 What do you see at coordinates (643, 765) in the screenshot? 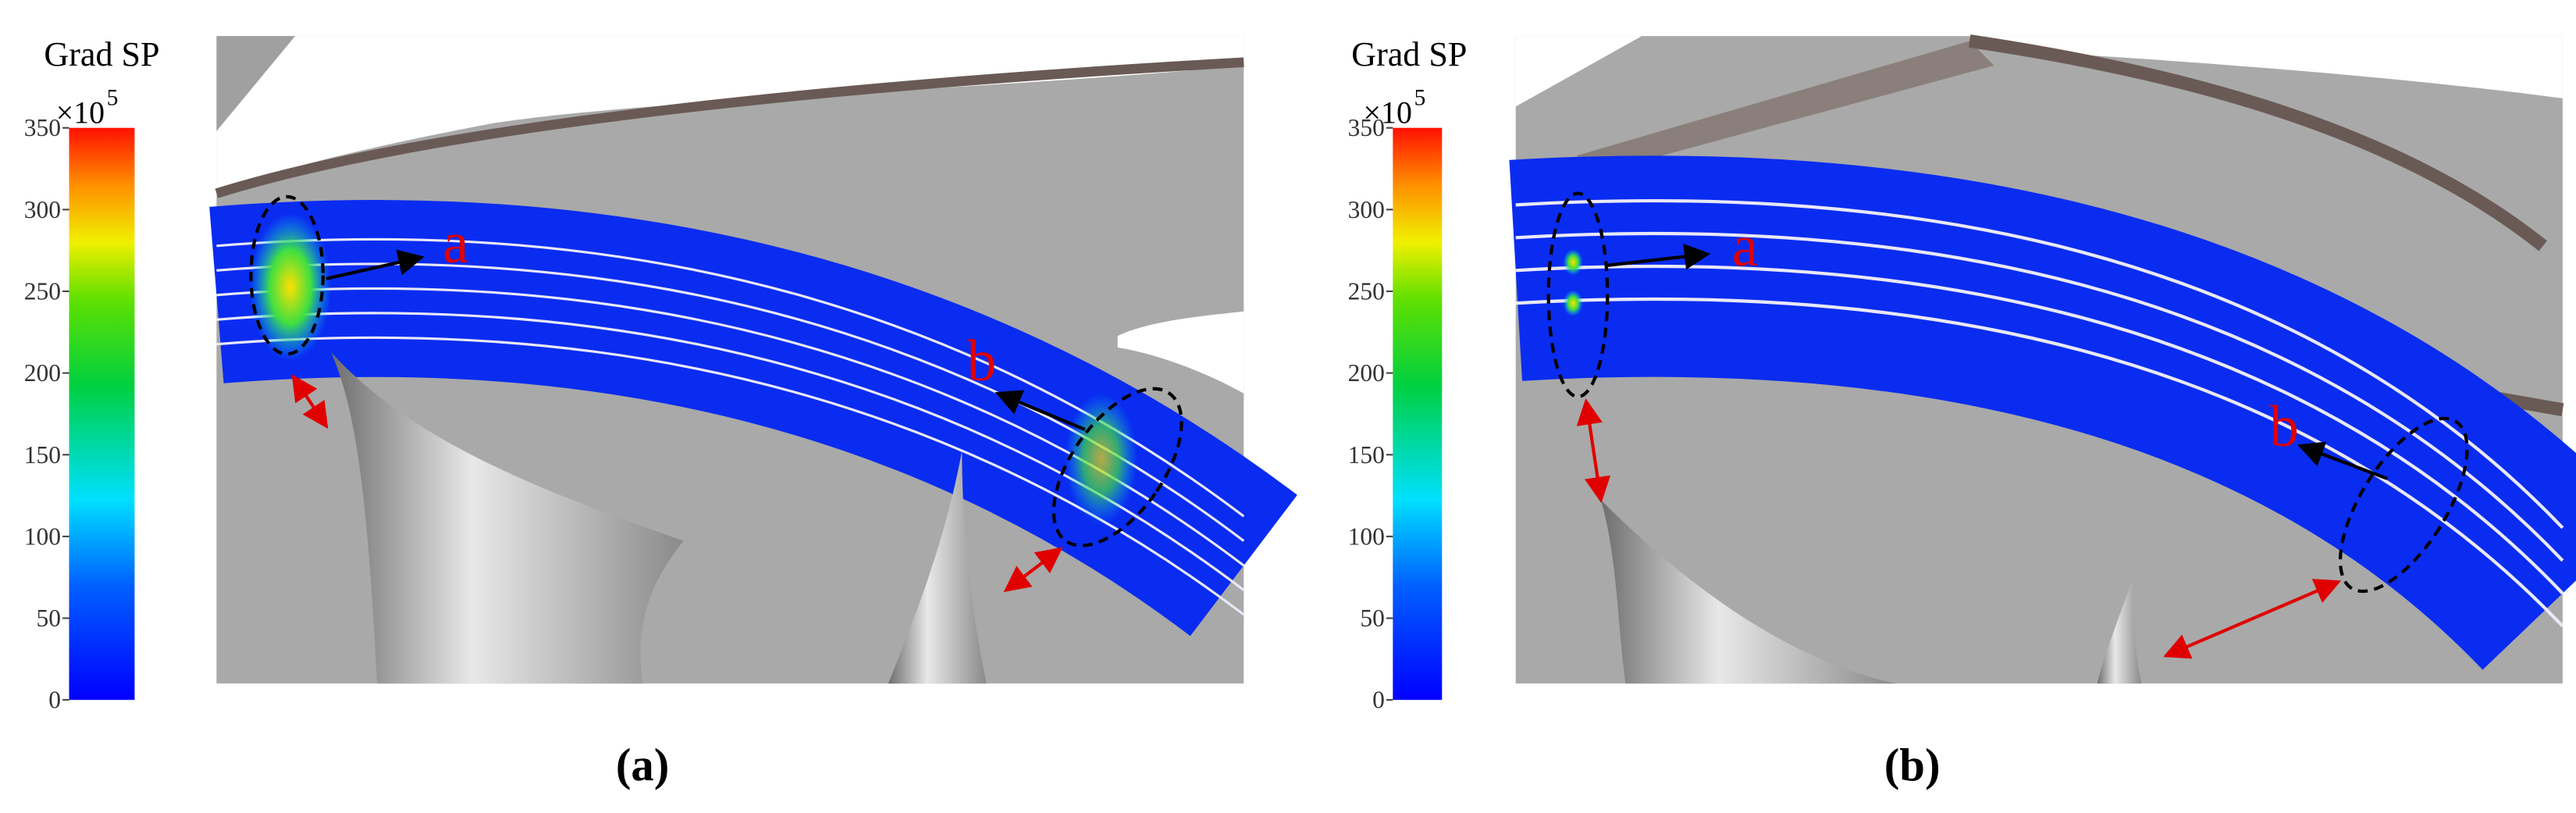
I see `panel-caption: (a)` at bounding box center [643, 765].